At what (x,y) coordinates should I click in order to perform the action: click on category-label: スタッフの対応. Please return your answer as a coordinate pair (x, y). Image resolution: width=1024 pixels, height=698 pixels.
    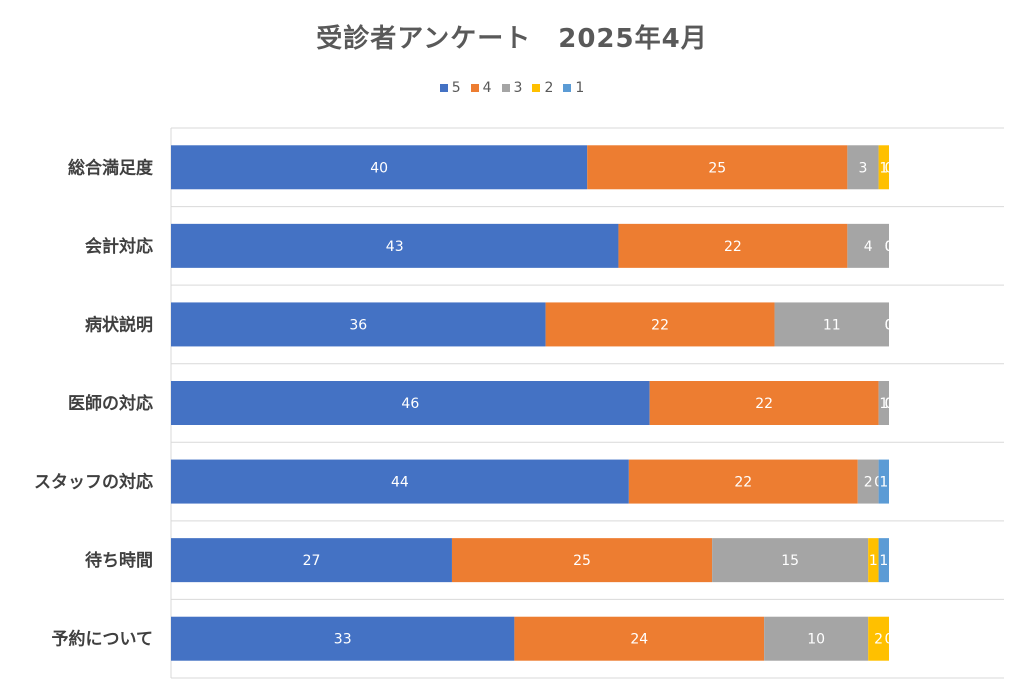
    Looking at the image, I should click on (93, 482).